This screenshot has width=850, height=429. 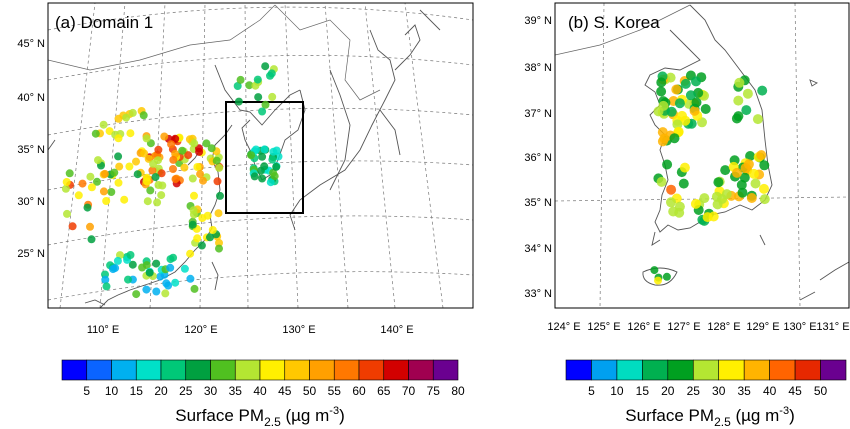 I want to click on lat-label-40n: 40° N, so click(x=31, y=98).